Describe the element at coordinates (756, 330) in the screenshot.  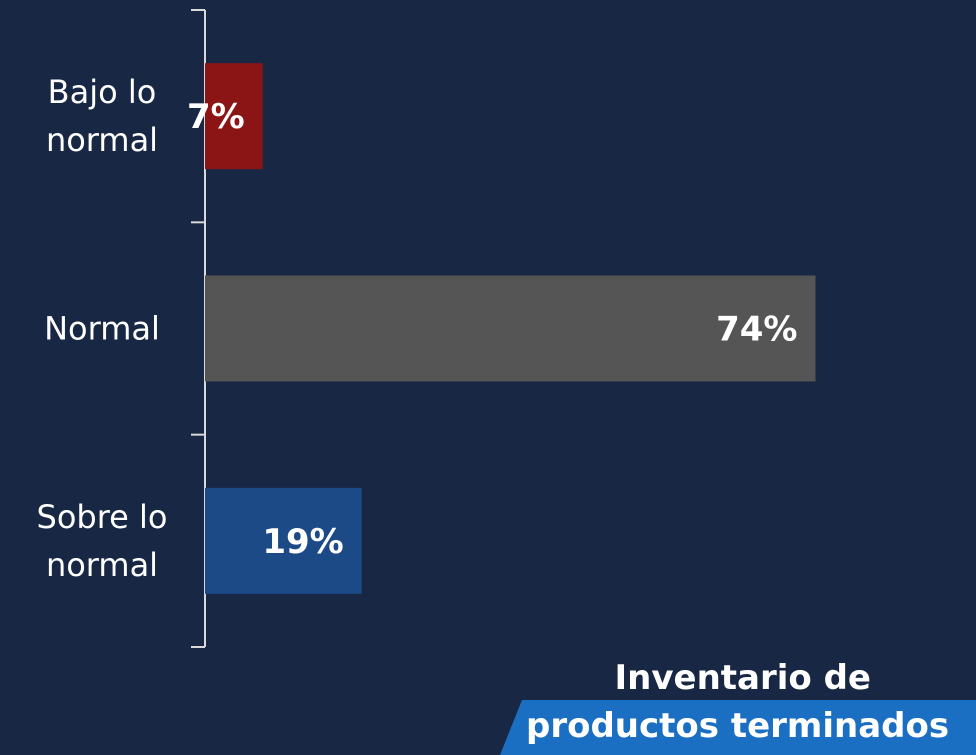
I see `data-label-1: 74%` at that location.